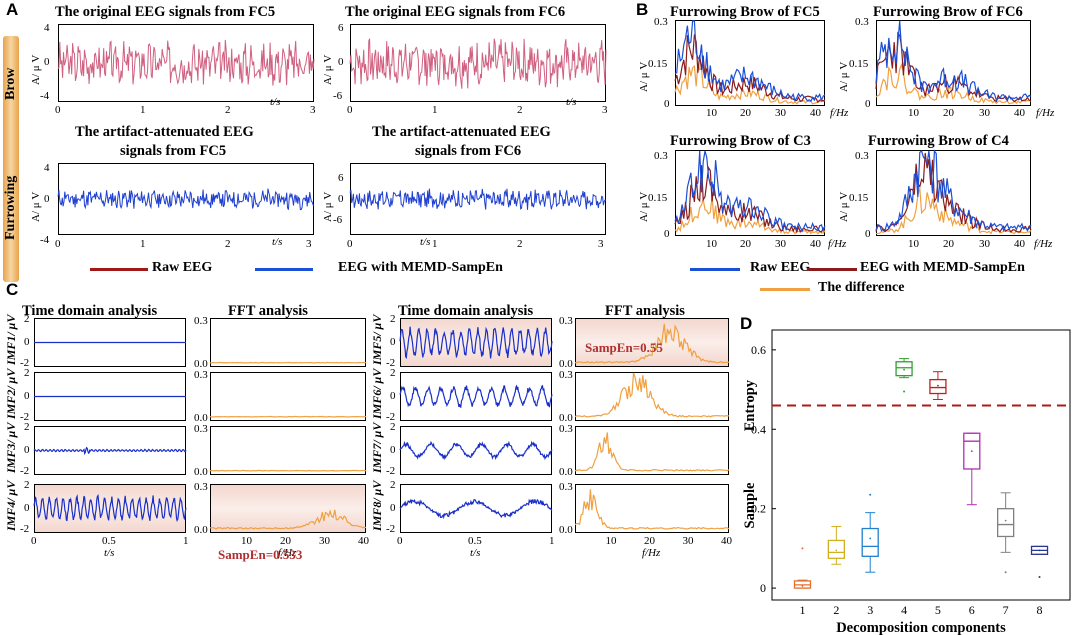 The image size is (1084, 635). I want to click on imf-label-4: IMF4/ μV, so click(11, 505).